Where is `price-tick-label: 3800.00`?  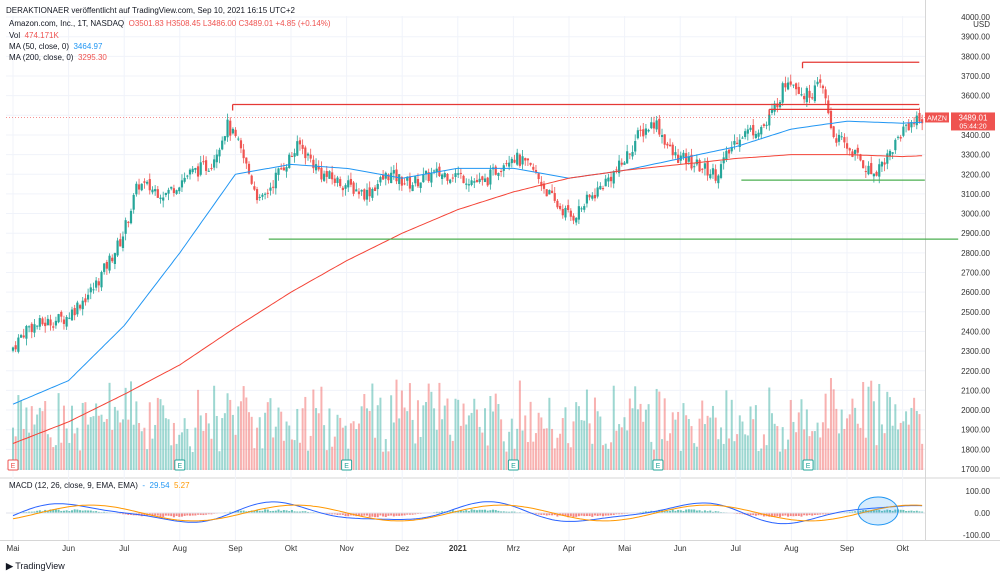 price-tick-label: 3800.00 is located at coordinates (975, 56).